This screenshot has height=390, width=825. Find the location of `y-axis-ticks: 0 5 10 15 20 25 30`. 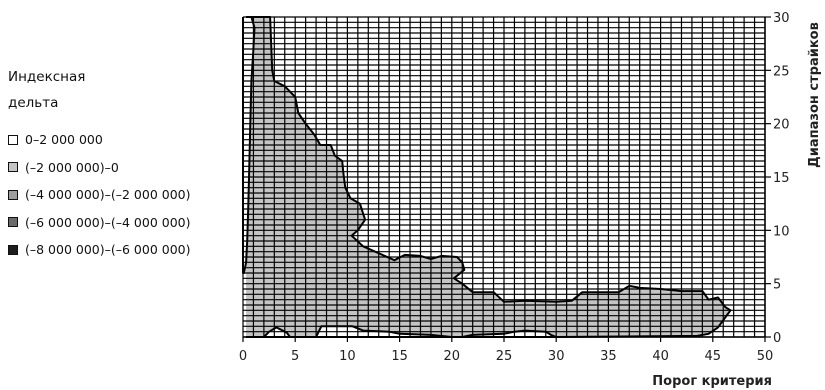

y-axis-ticks: 0 5 10 15 20 25 30 is located at coordinates (777, 178).